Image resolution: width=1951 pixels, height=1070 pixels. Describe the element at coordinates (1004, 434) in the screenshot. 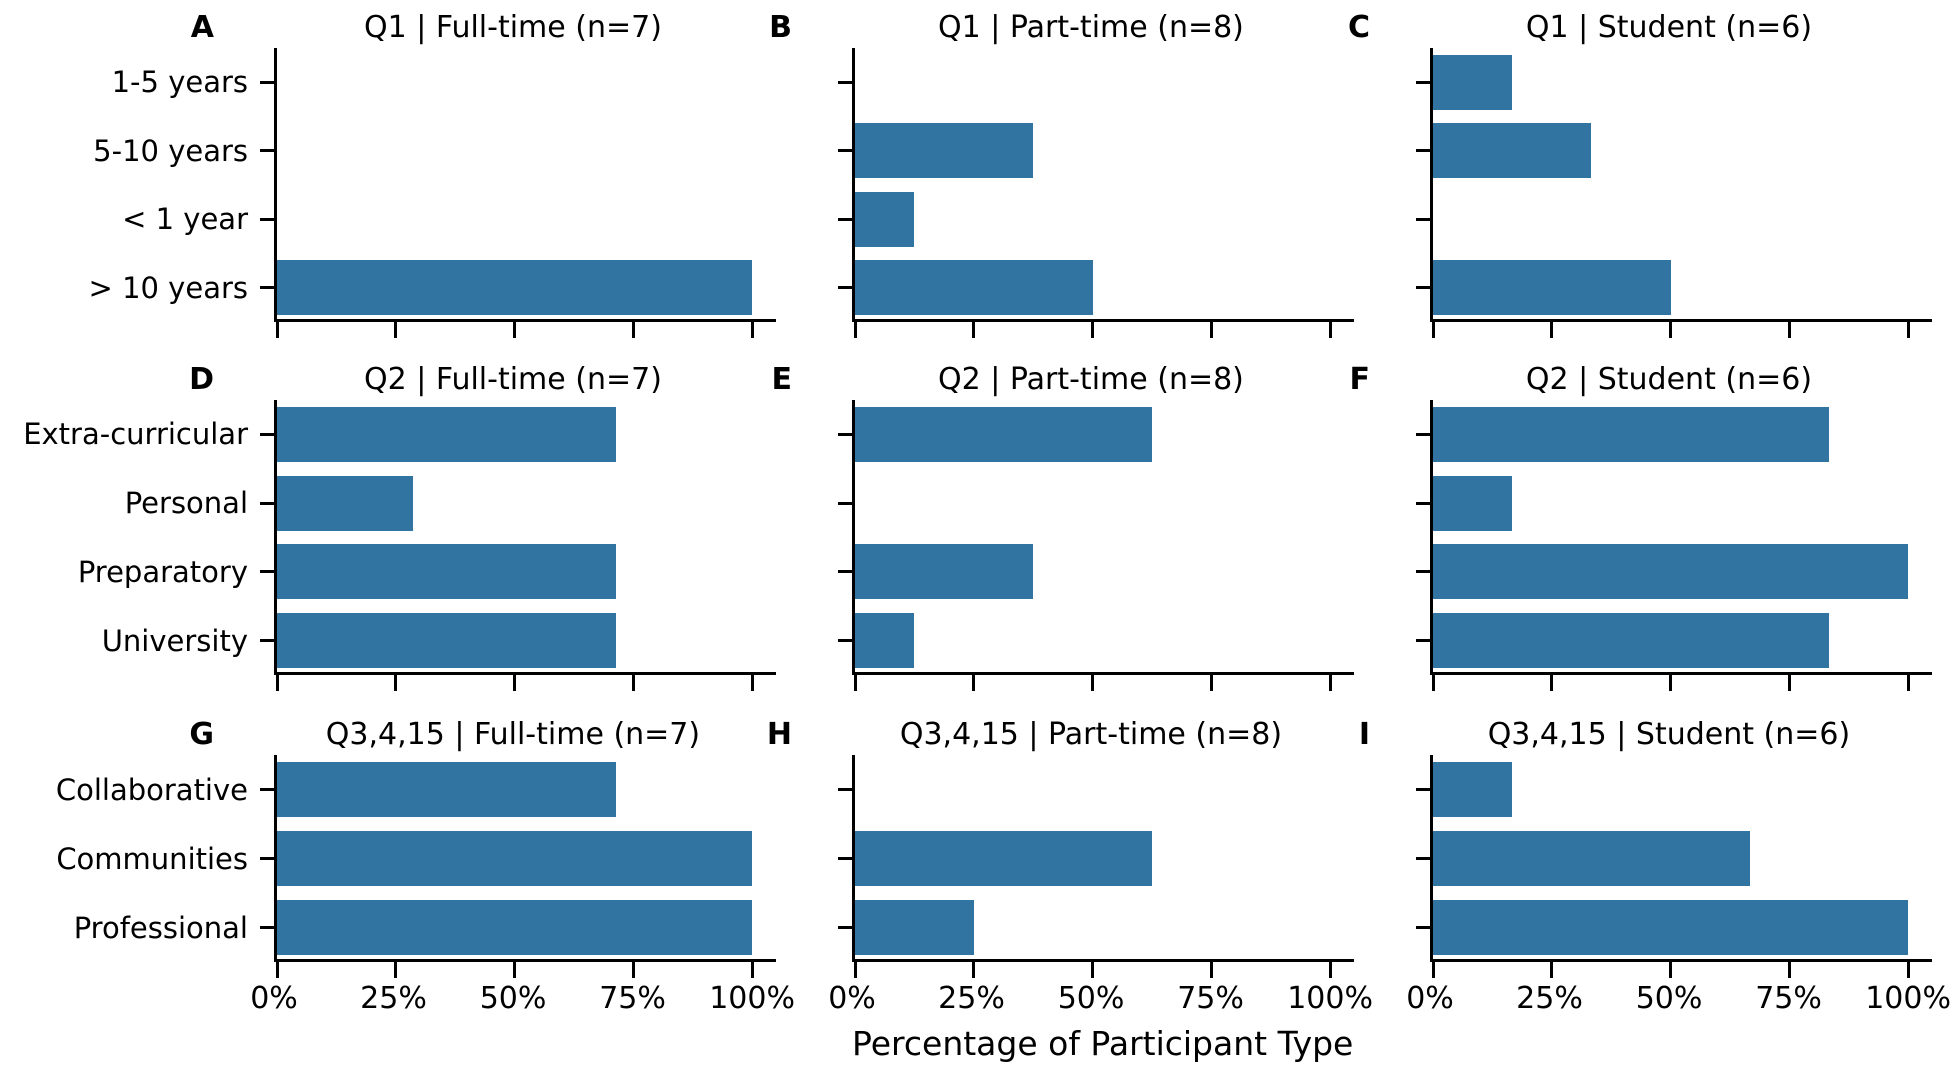

I see `bar-e-extra-curricular` at that location.